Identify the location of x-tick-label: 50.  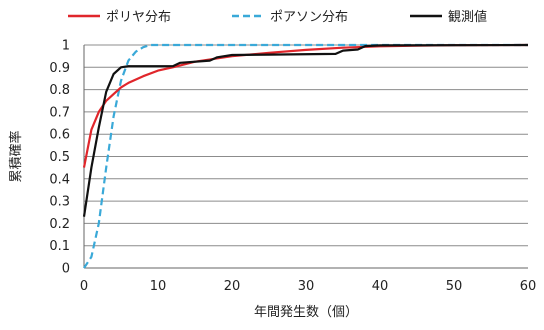
(454, 286).